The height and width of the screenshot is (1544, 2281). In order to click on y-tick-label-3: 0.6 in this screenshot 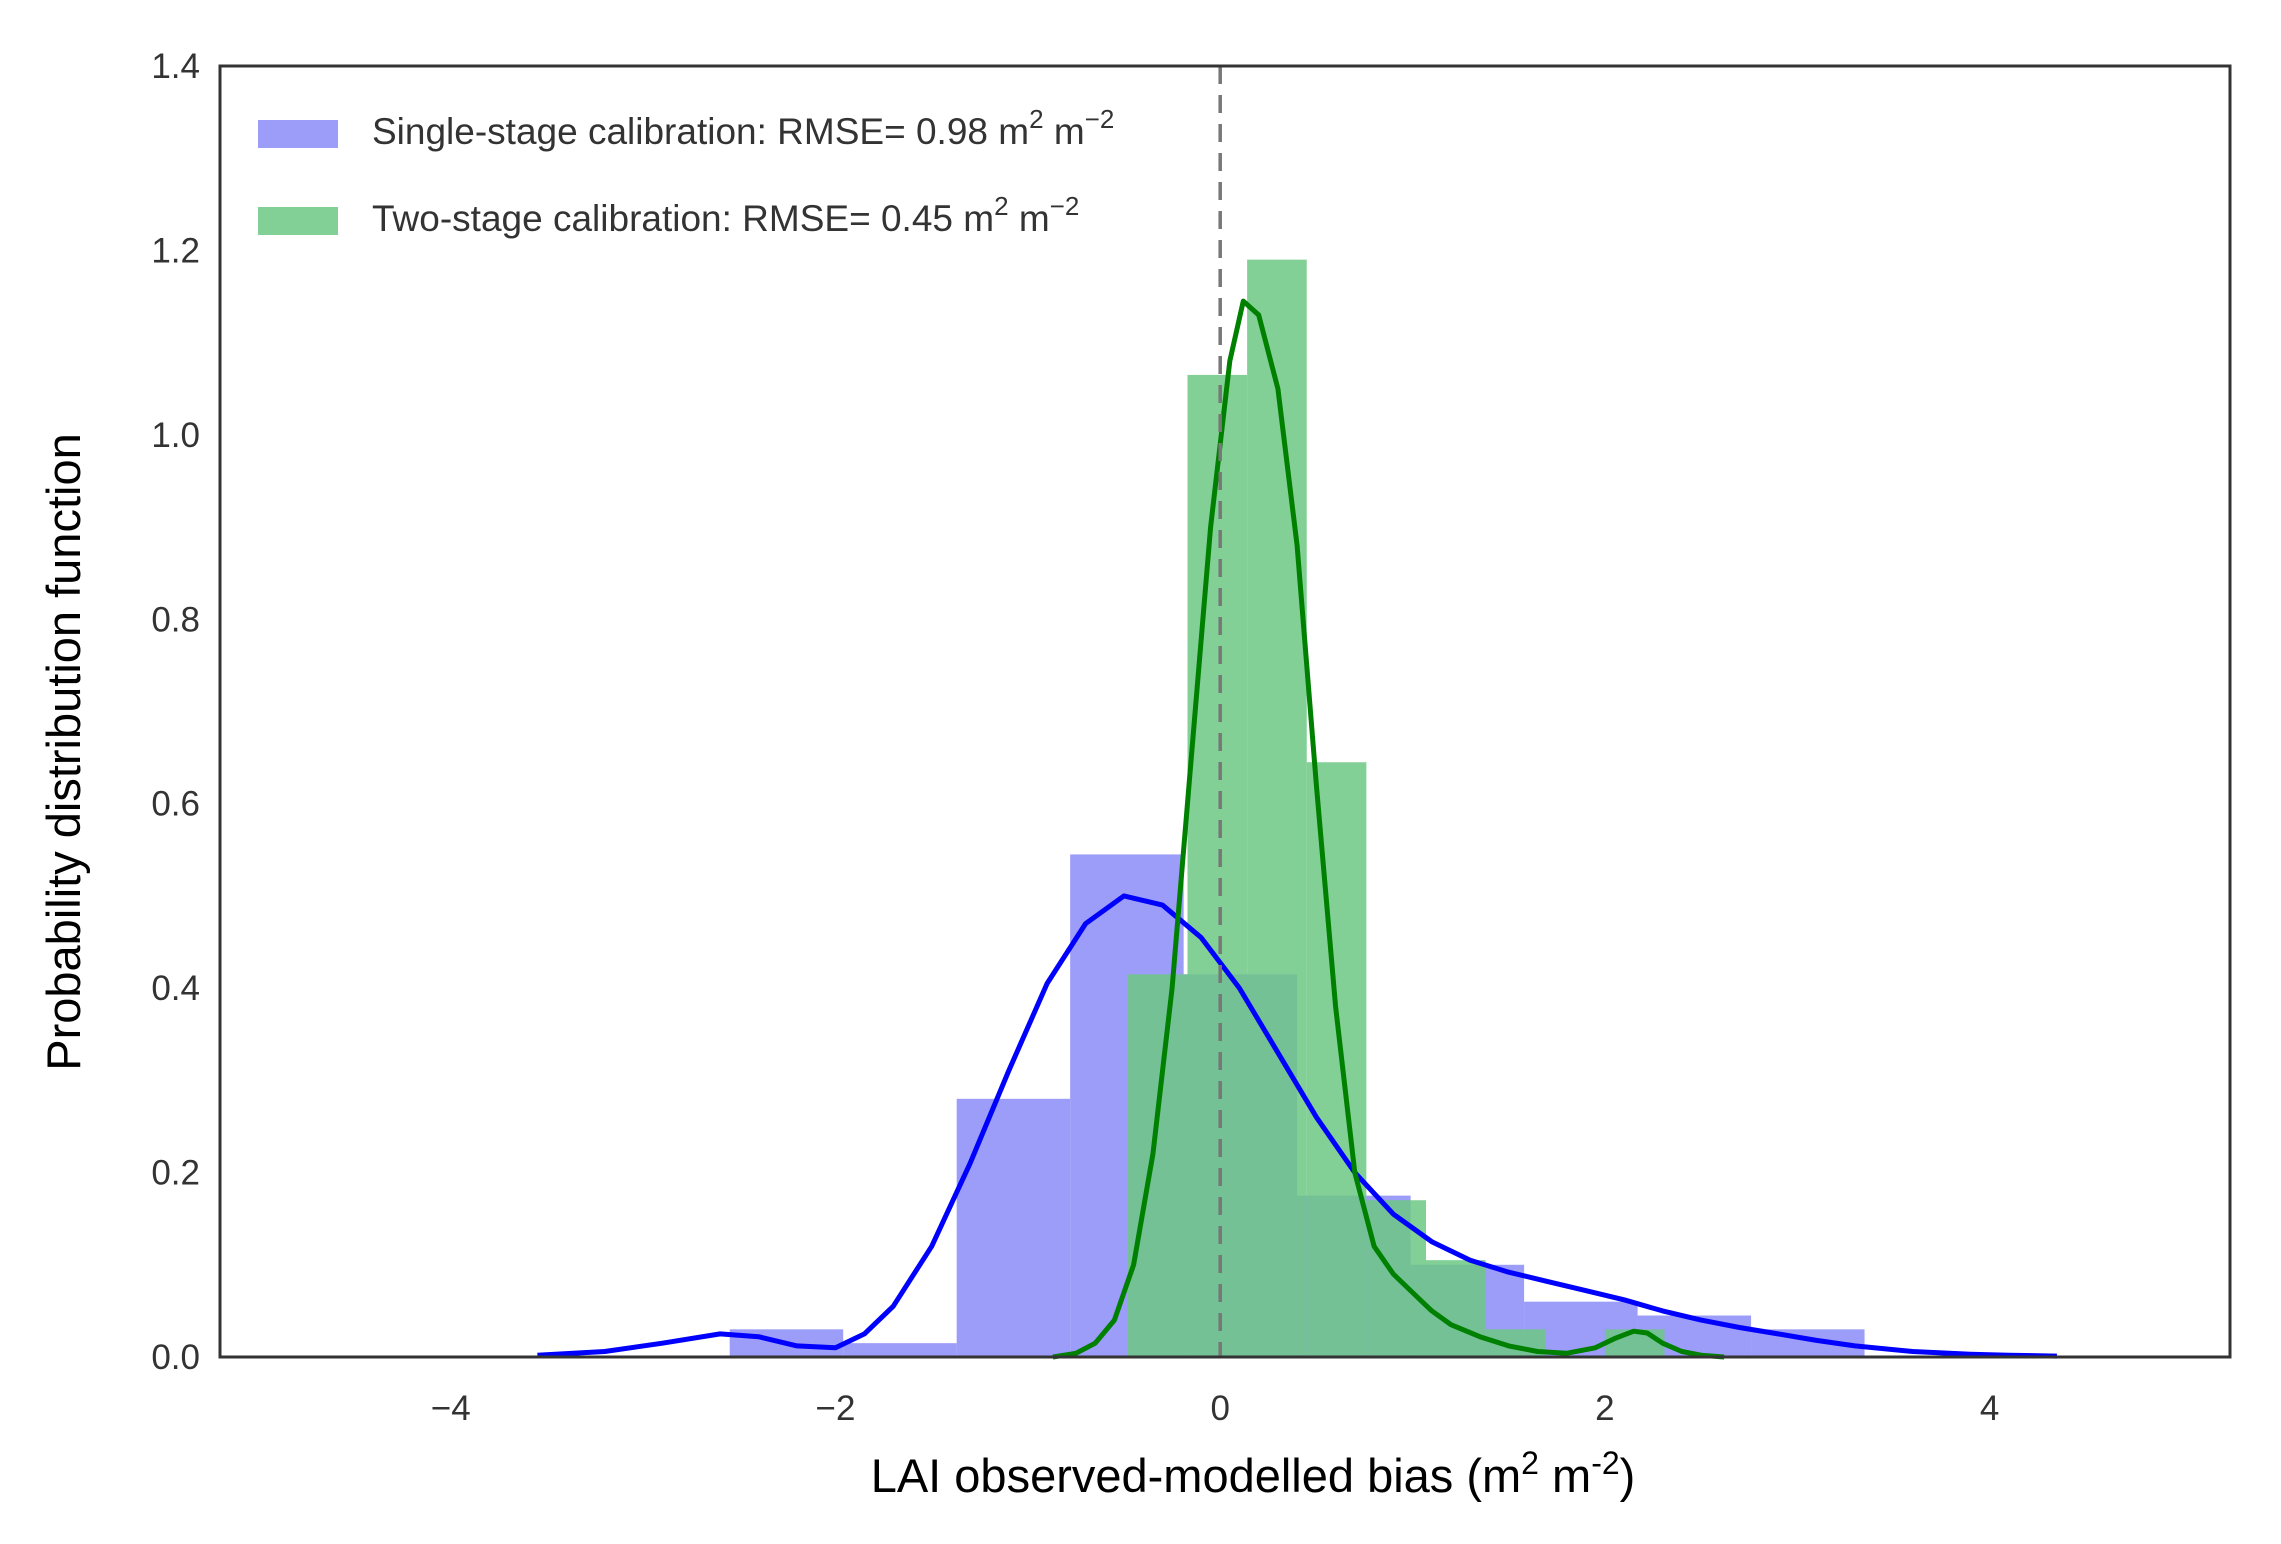, I will do `click(175, 804)`.